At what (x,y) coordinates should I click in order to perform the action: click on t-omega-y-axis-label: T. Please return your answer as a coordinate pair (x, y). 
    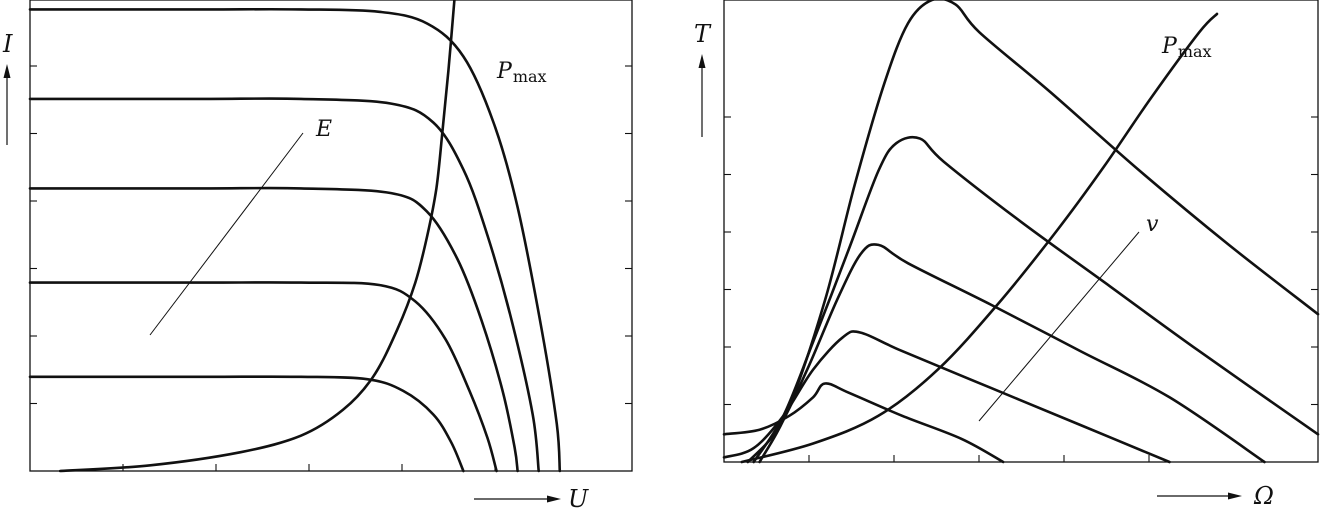
    Looking at the image, I should click on (703, 34).